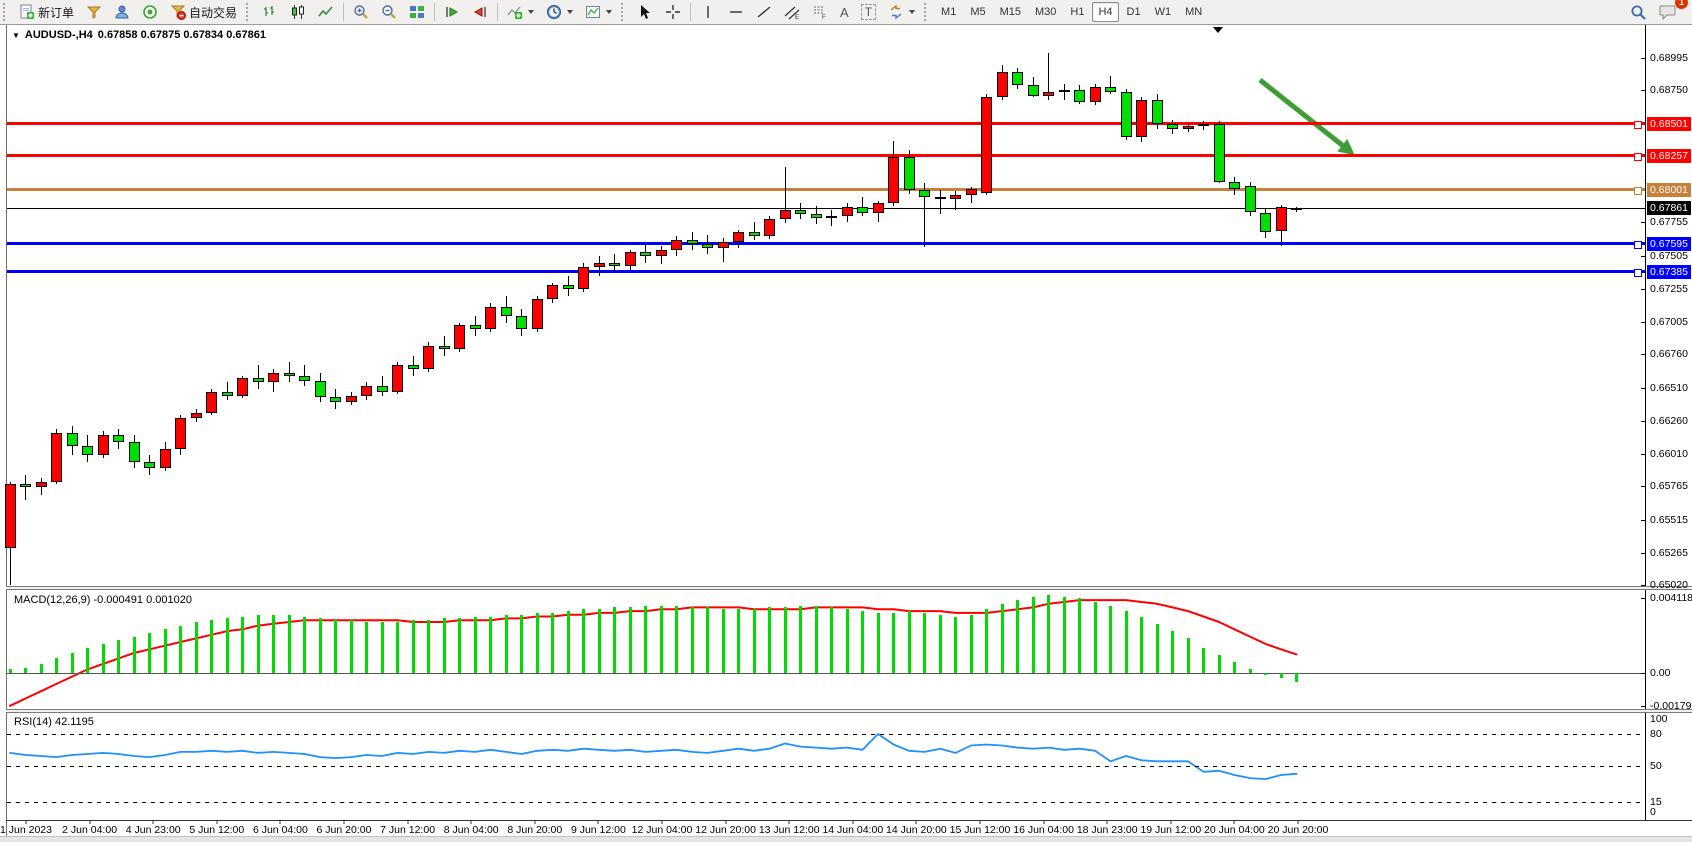 The image size is (1692, 842). I want to click on trendline-icon, so click(764, 12).